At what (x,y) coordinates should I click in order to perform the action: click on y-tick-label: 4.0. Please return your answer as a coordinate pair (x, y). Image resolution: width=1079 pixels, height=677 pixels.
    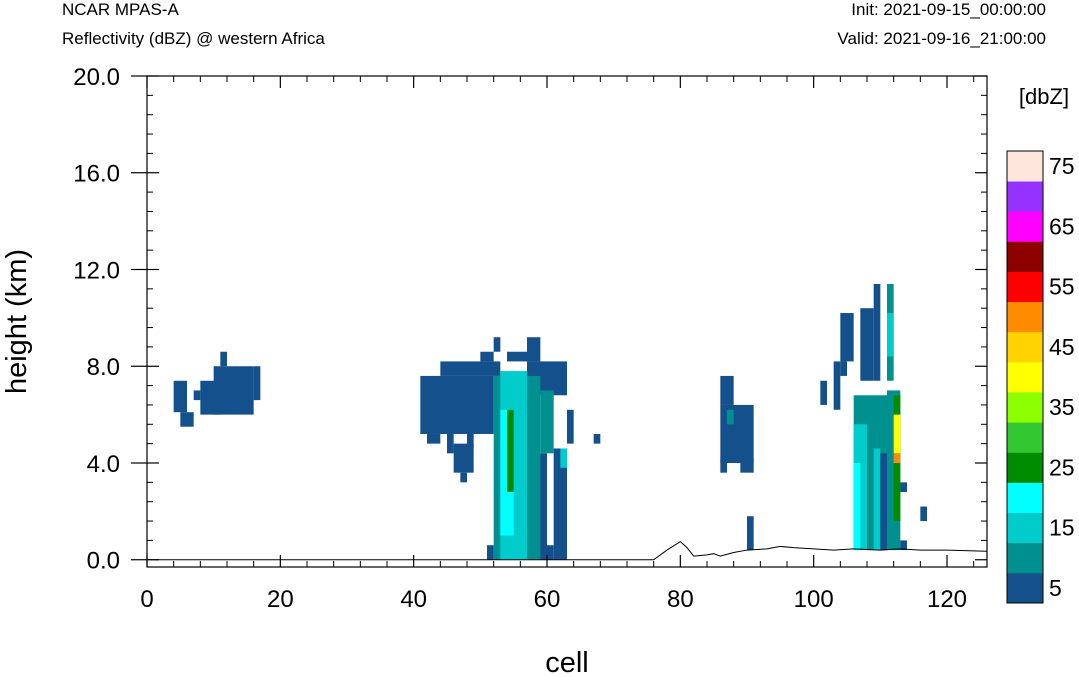
    Looking at the image, I should click on (103, 464).